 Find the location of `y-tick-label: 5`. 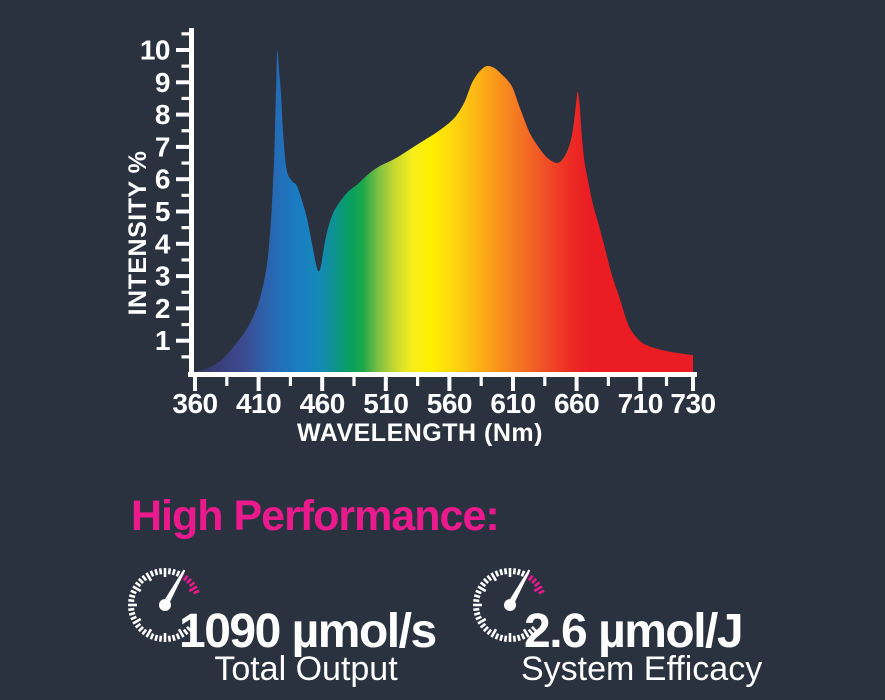

y-tick-label: 5 is located at coordinates (162, 211).